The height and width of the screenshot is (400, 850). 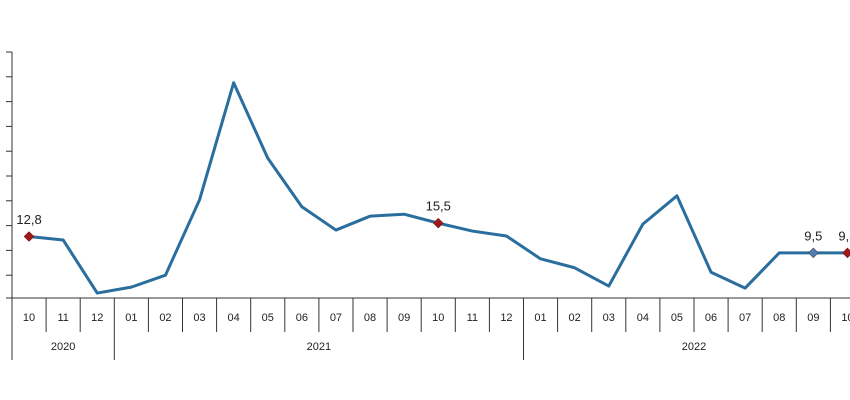 I want to click on year-label: 2020, so click(x=63, y=347).